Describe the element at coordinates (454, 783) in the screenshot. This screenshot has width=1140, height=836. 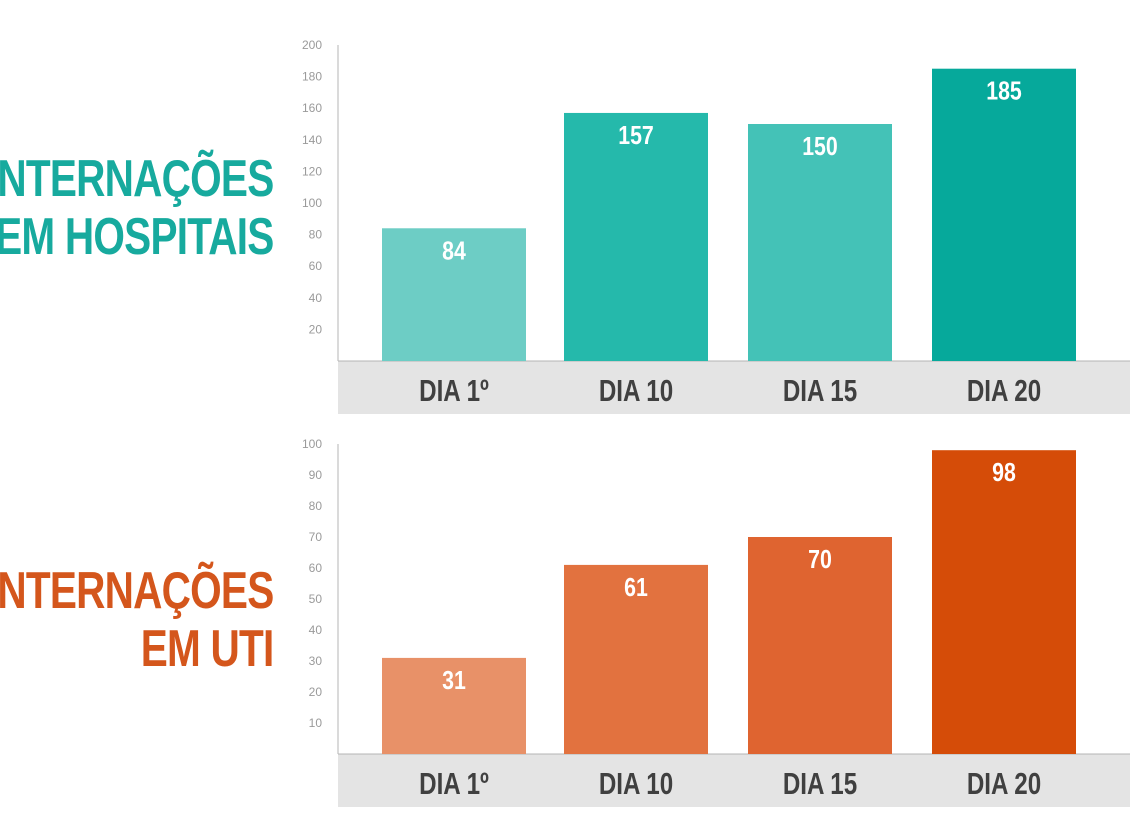
I see `category-label-uti-1: DIA 1º` at that location.